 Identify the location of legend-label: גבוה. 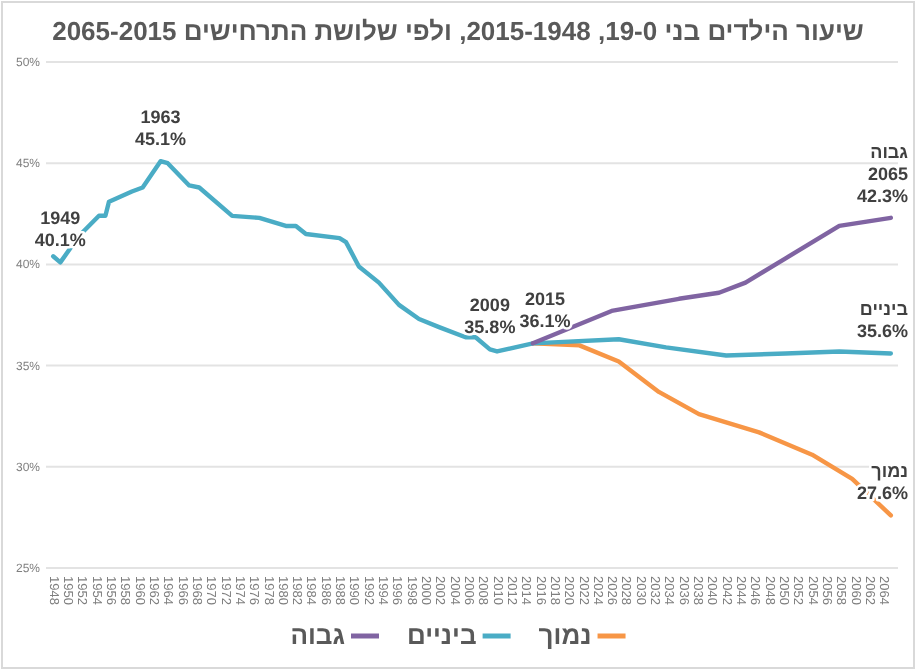
(317, 635).